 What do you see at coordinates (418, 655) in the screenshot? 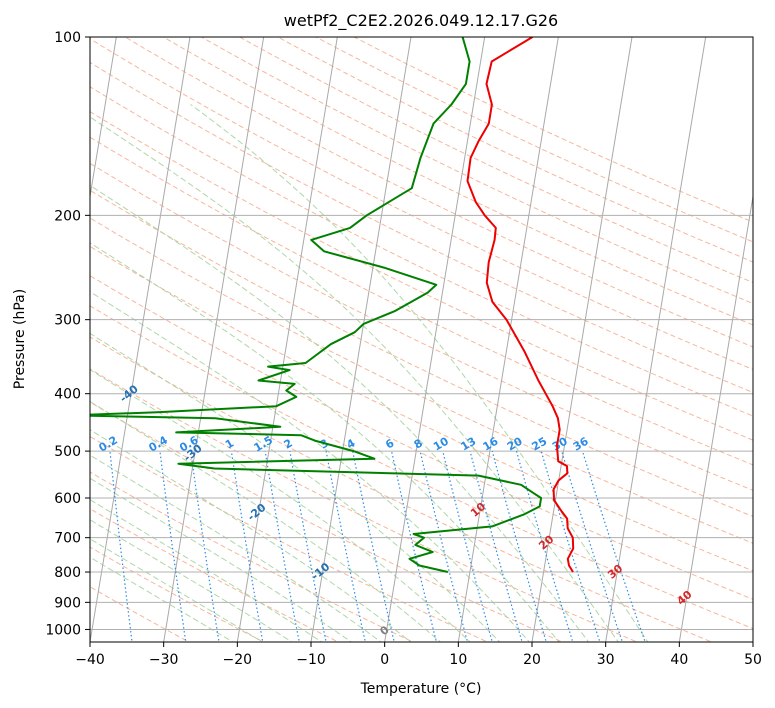
I see `x-axis-ticks: −40 −30 −20 −10 0 10 20 30 40 50` at bounding box center [418, 655].